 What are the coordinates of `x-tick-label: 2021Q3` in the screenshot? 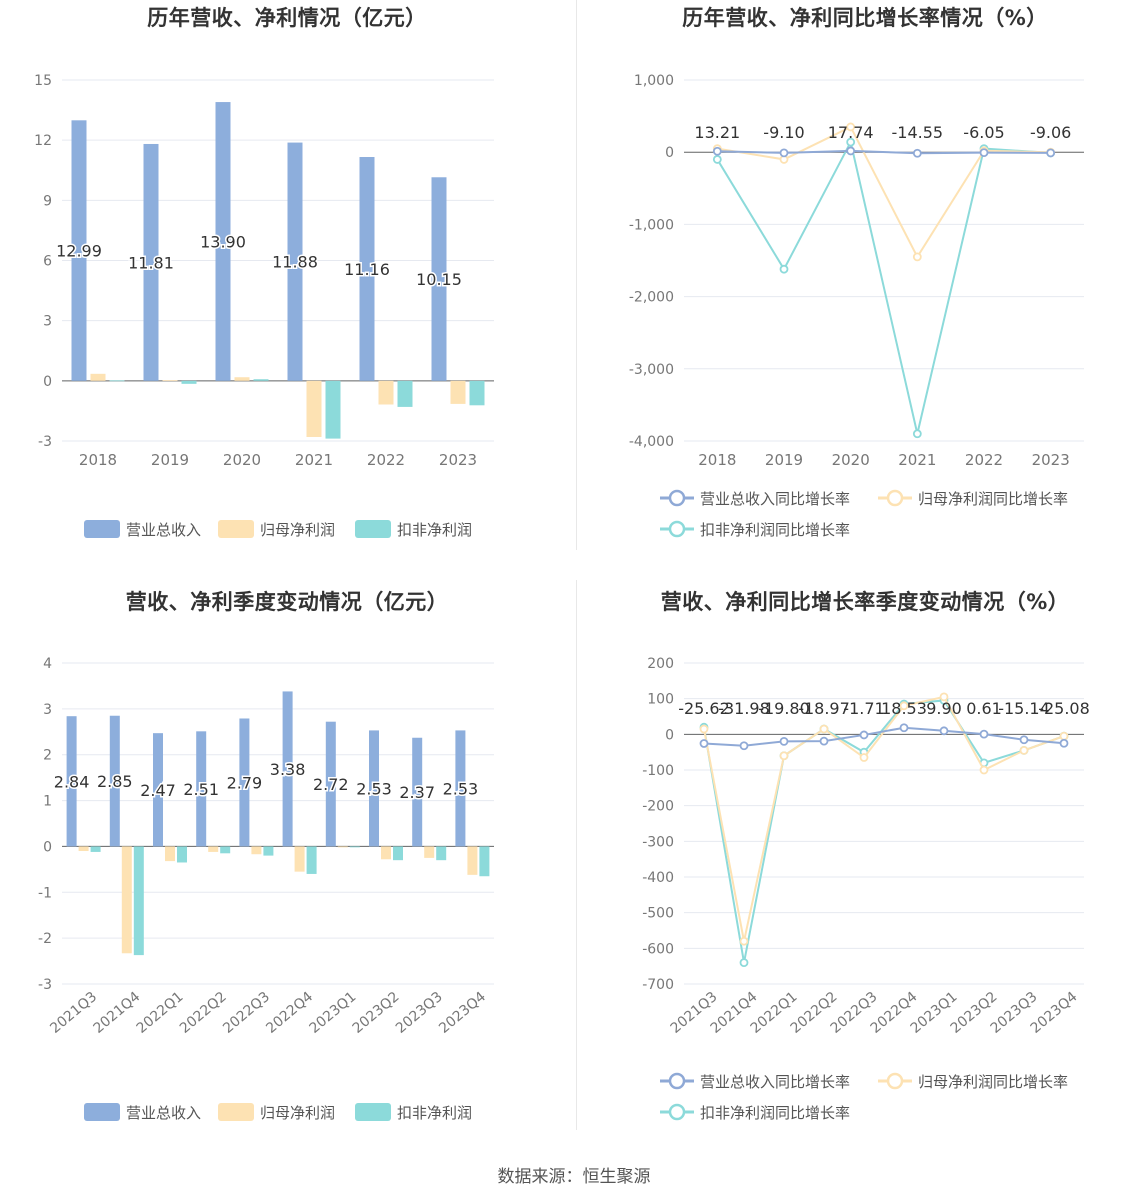 It's located at (73, 1013).